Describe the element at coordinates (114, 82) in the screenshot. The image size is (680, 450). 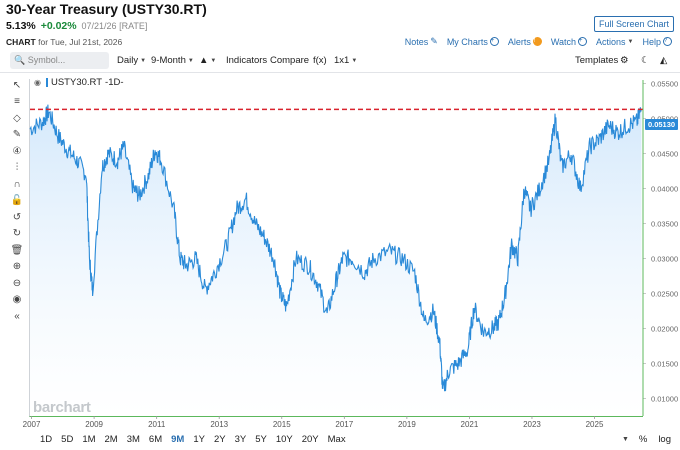
I see `legend-interval: -1D-` at that location.